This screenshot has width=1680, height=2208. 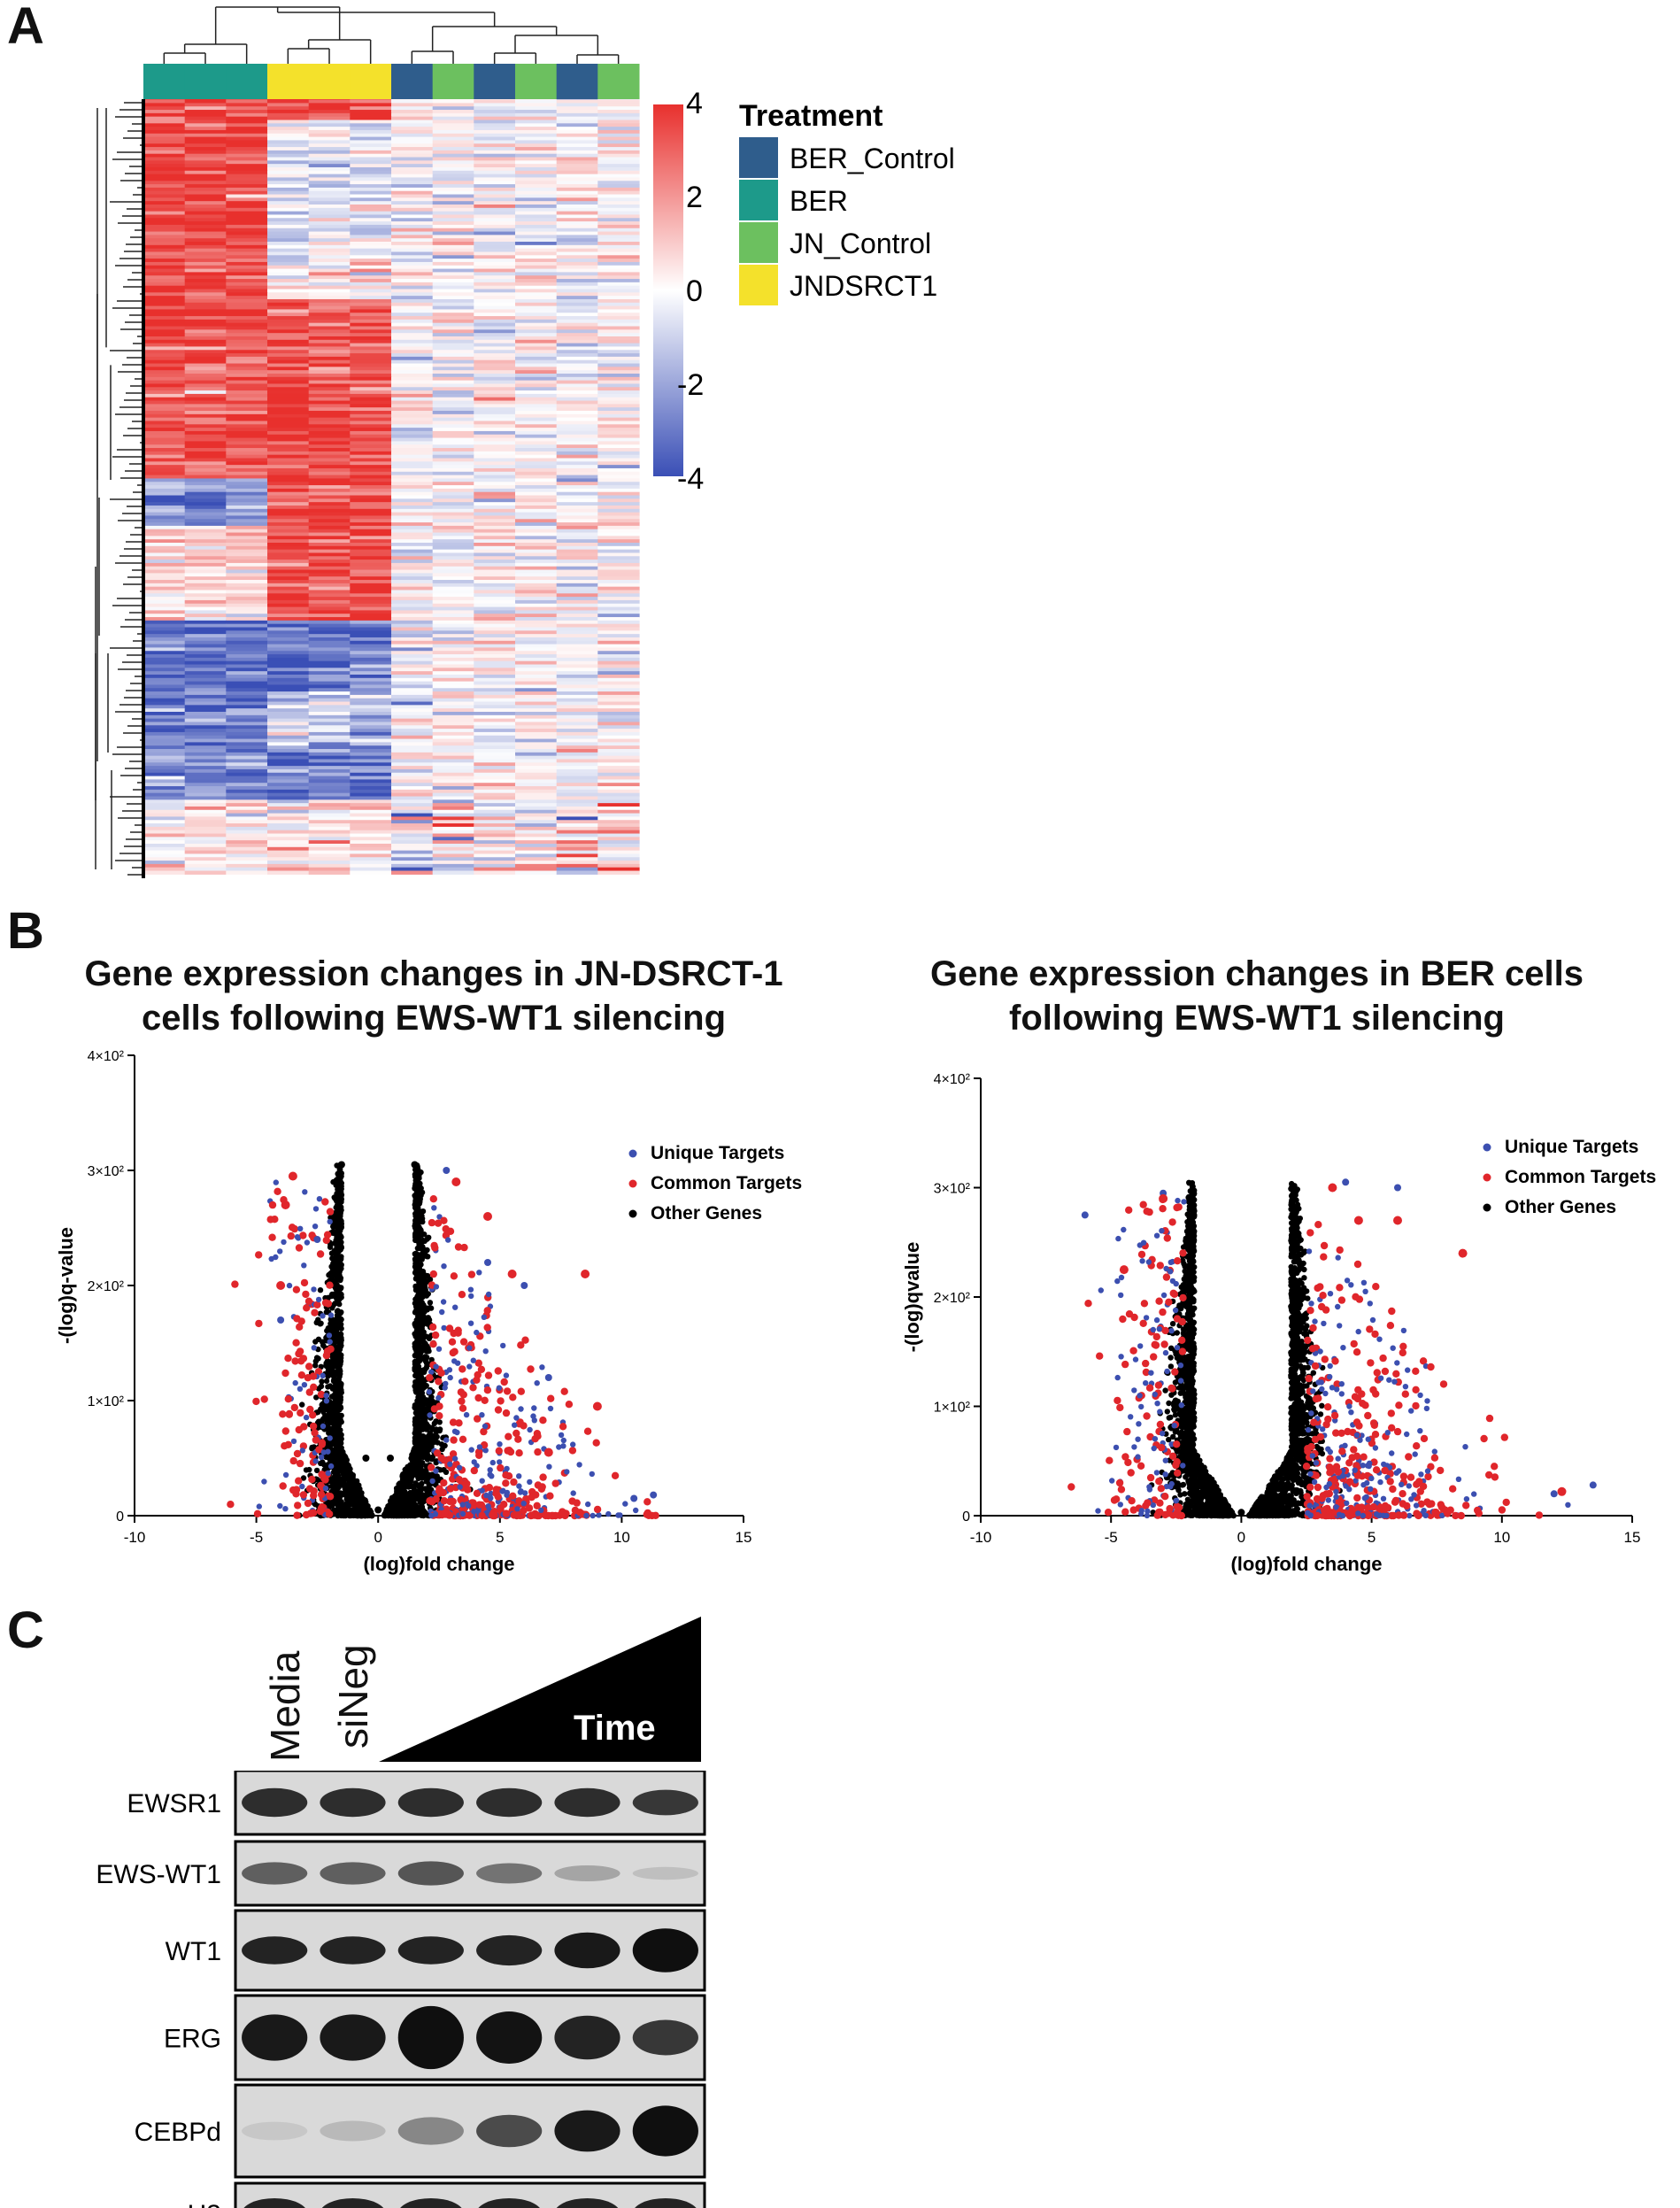 What do you see at coordinates (758, 157) in the screenshot?
I see `legend-swatch-ber-control` at bounding box center [758, 157].